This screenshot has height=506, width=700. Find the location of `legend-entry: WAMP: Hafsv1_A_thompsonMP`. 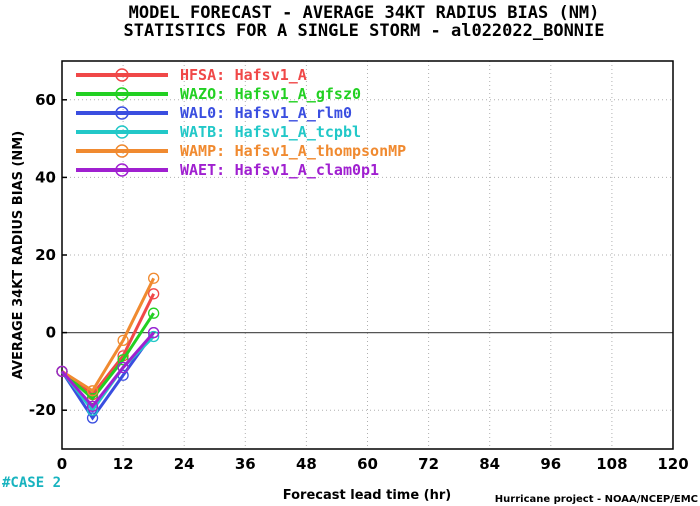

legend-entry: WAMP: Hafsv1_A_thompsonMP is located at coordinates (241, 151).